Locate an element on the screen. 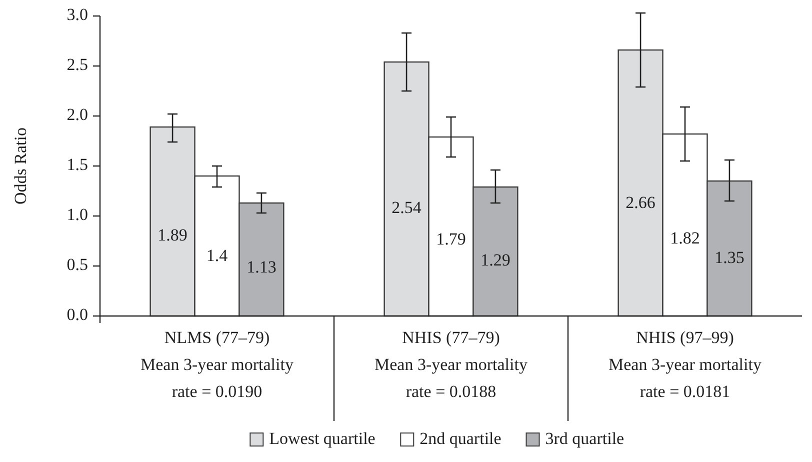 The image size is (812, 462). data-label: 1.29 is located at coordinates (495, 260).